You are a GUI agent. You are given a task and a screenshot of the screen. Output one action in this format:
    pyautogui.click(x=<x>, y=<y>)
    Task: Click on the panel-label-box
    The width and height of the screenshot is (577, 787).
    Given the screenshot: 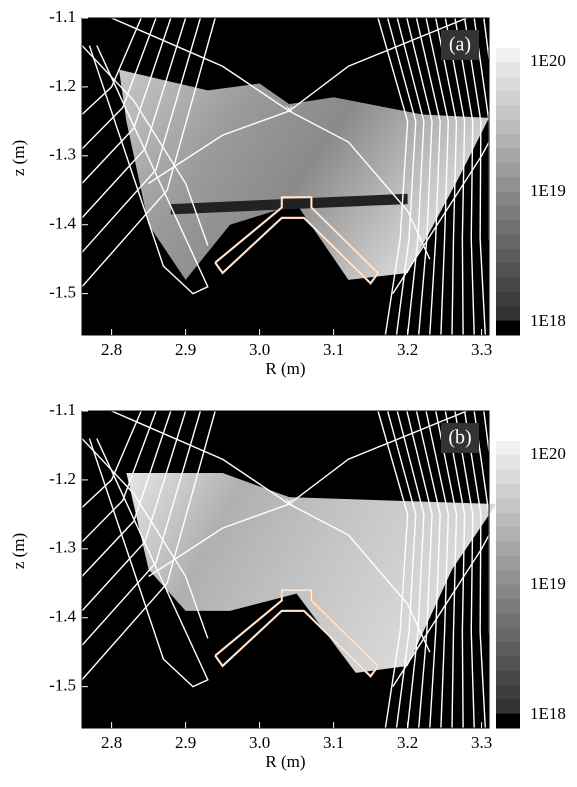 What is the action you would take?
    pyautogui.click(x=460, y=438)
    